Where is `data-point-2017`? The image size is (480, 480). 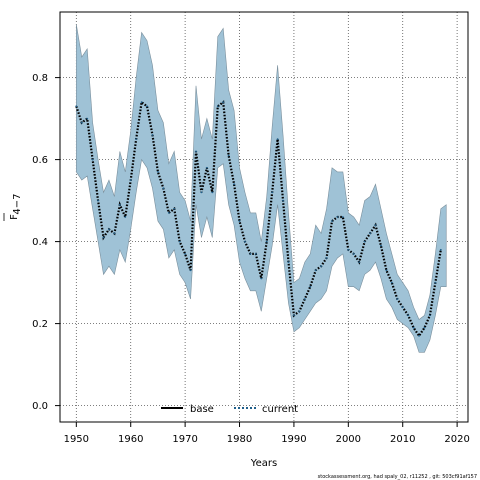
data-point-2017 is located at coordinates (440, 249).